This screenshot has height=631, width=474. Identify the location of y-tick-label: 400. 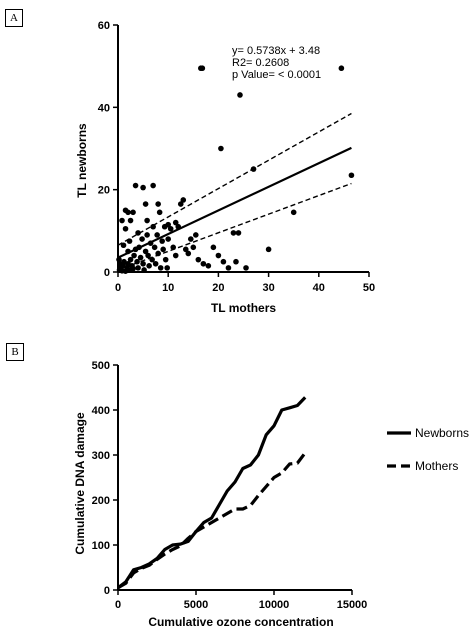
(101, 411).